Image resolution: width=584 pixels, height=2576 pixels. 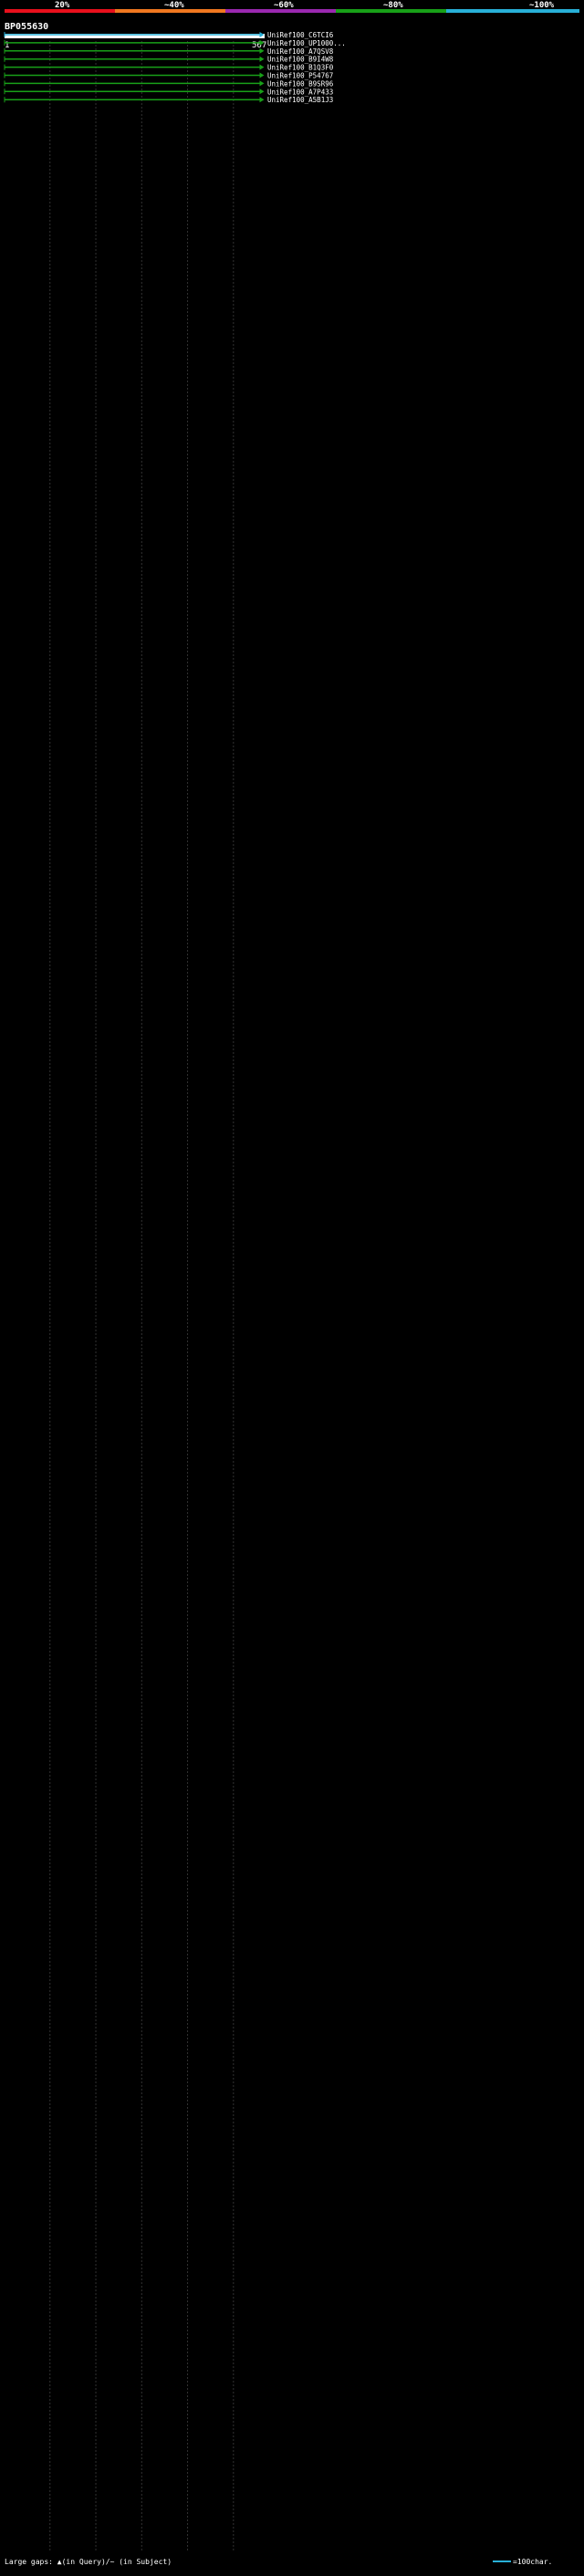 What do you see at coordinates (168, 100) in the screenshot?
I see `hit-row: UniRef100_A5B1J3` at bounding box center [168, 100].